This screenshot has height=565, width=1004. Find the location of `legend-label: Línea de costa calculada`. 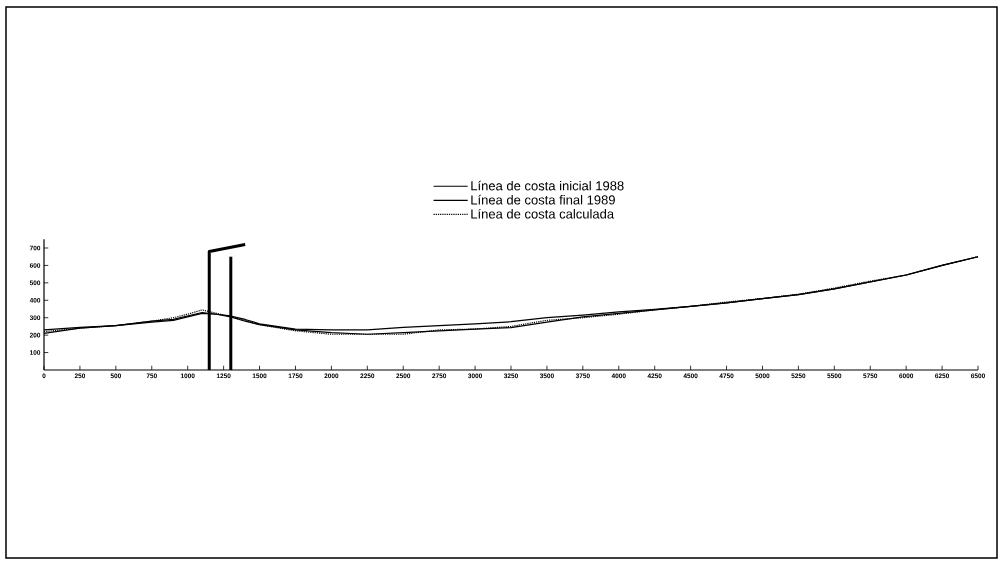

legend-label: Línea de costa calculada is located at coordinates (543, 213).